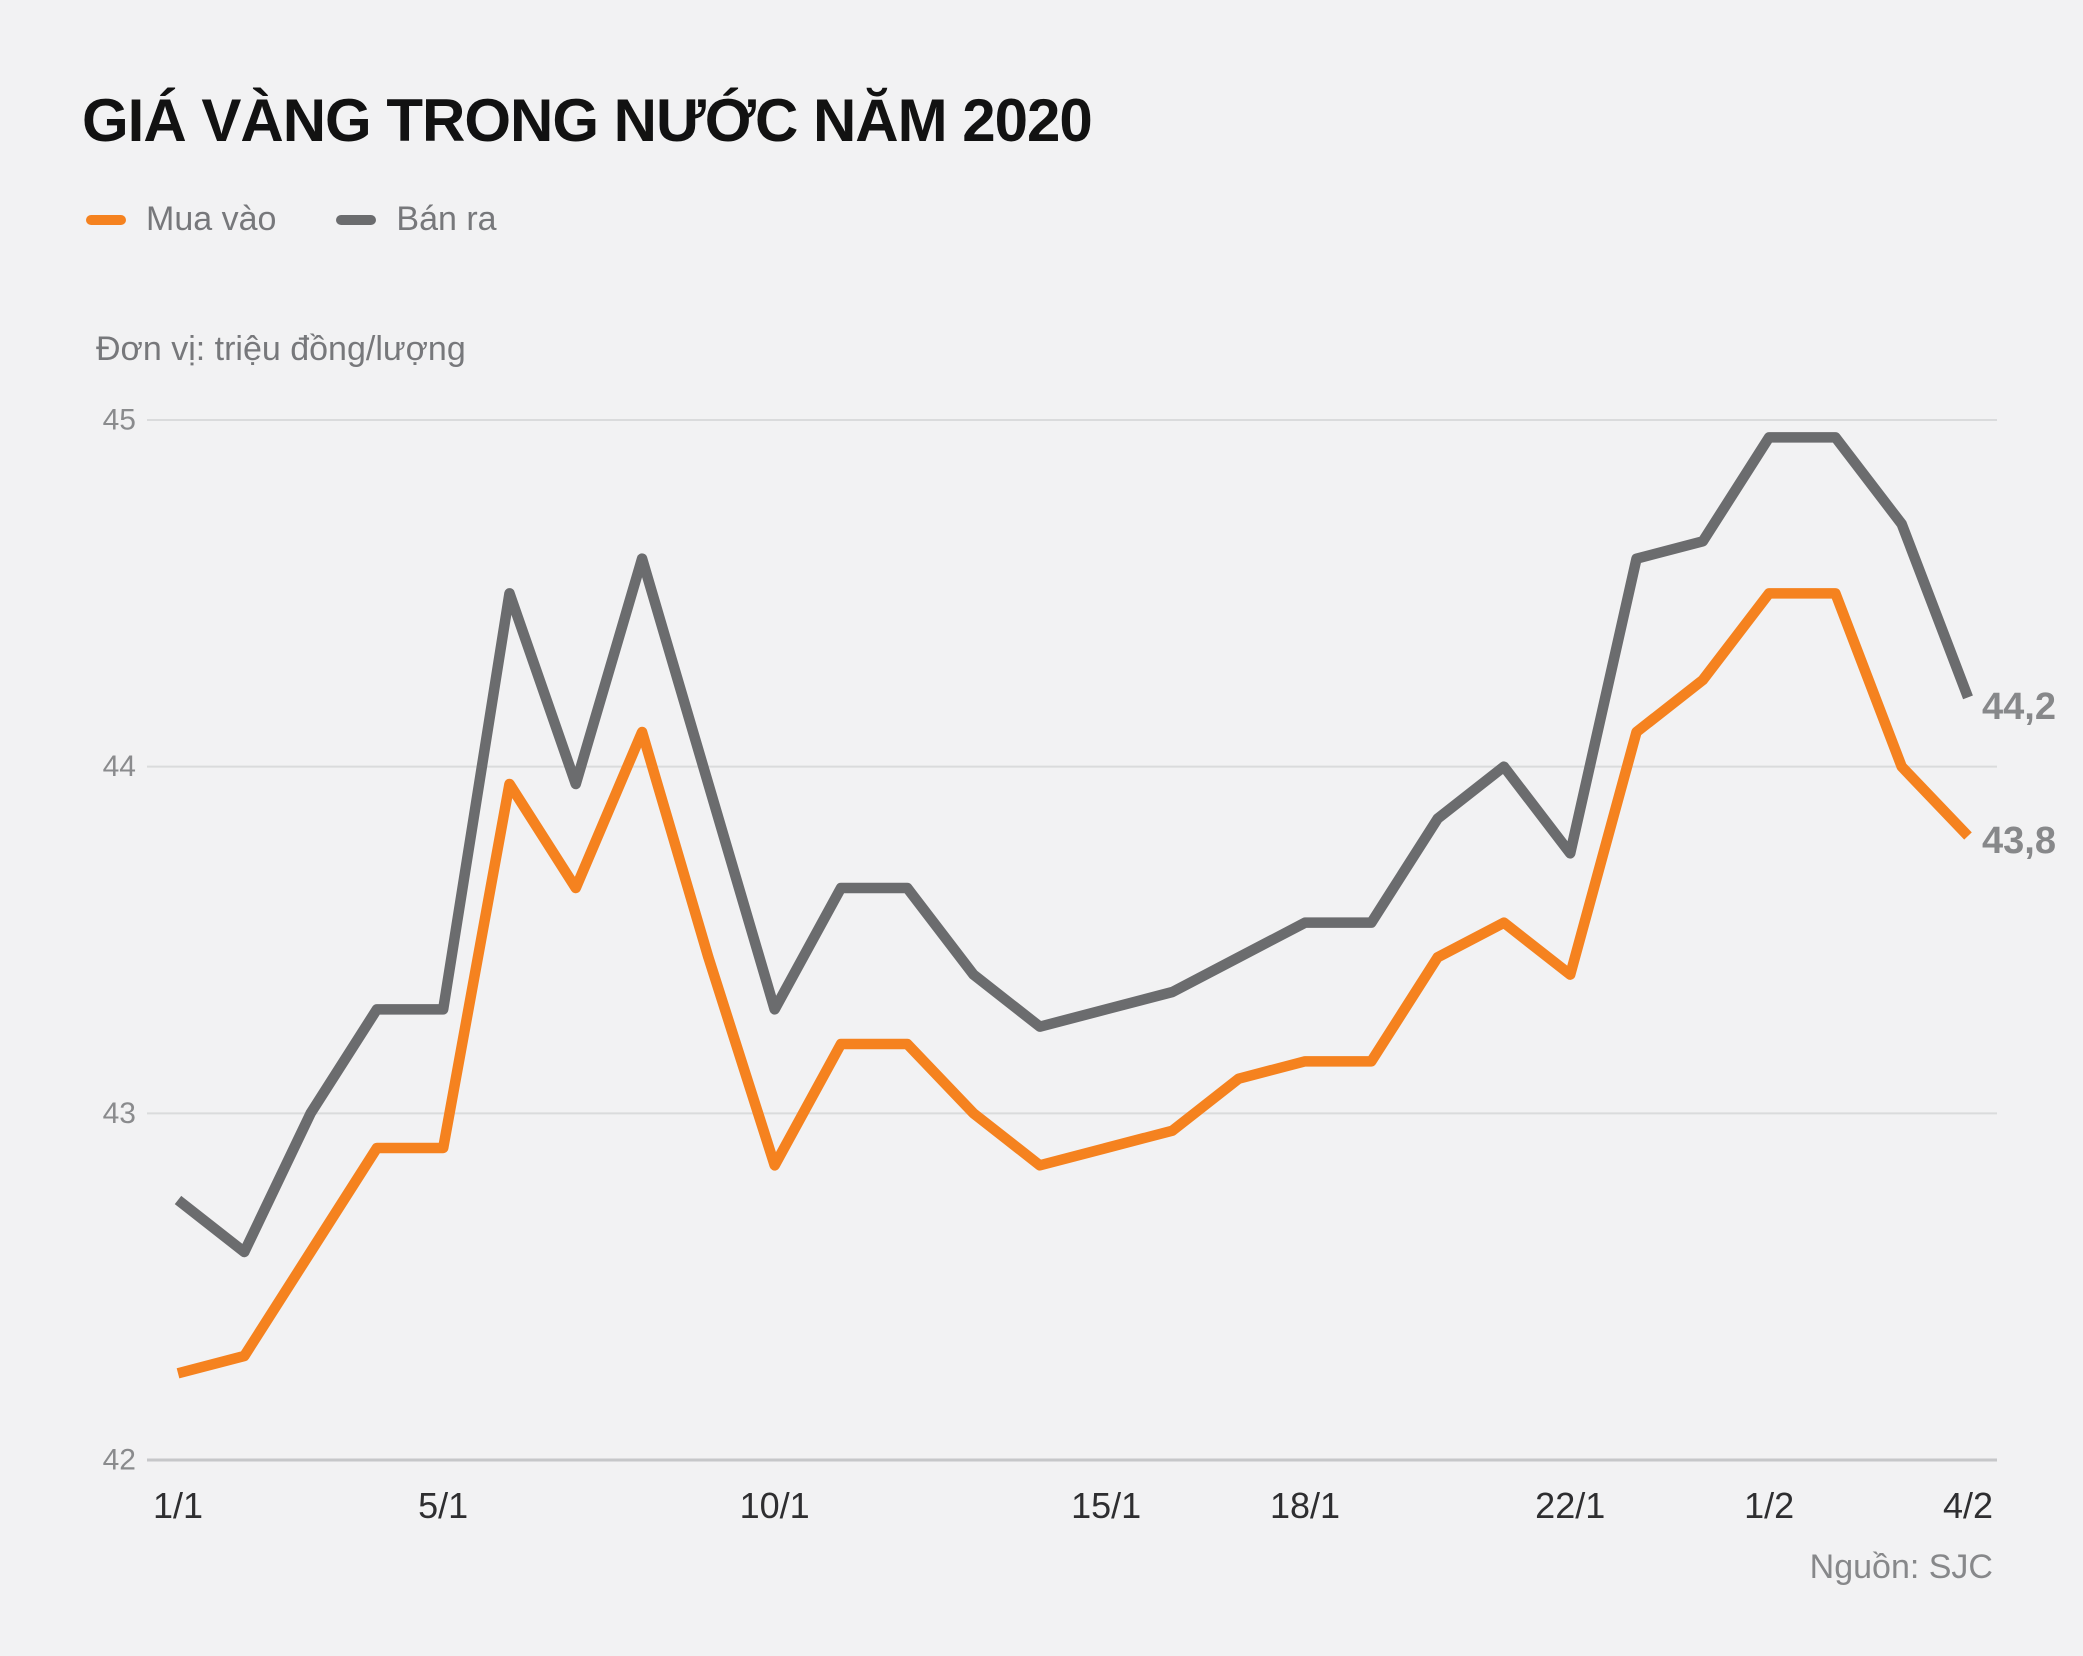  Describe the element at coordinates (119, 766) in the screenshot. I see `y-tick-label: 44` at that location.